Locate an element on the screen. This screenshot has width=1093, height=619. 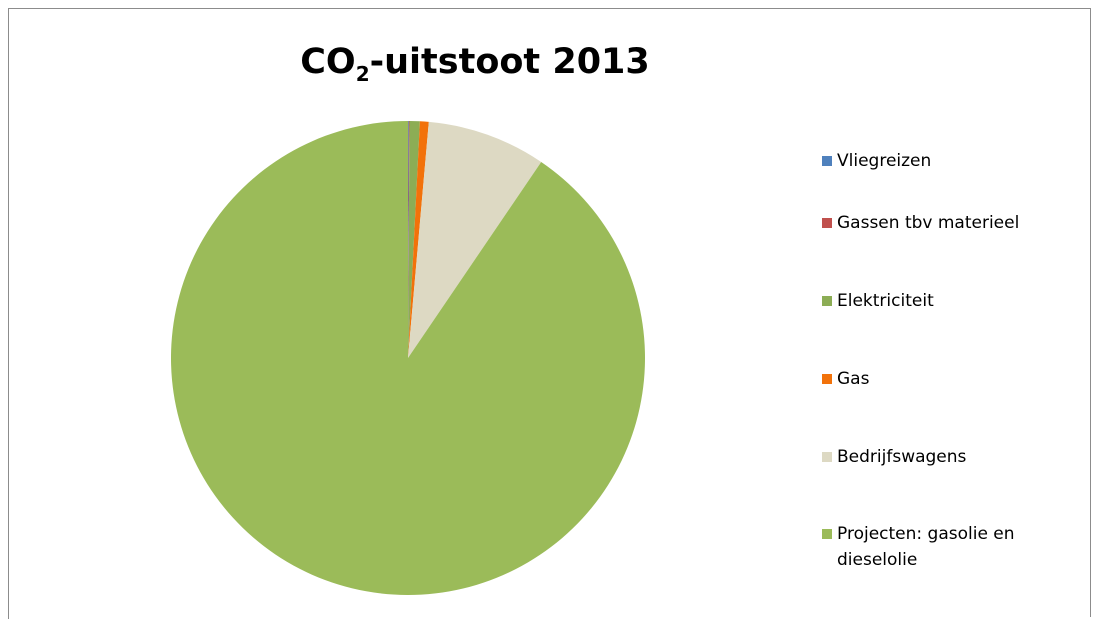
chart-title: CO2-uitstoot 2013 is located at coordinates (475, 64).